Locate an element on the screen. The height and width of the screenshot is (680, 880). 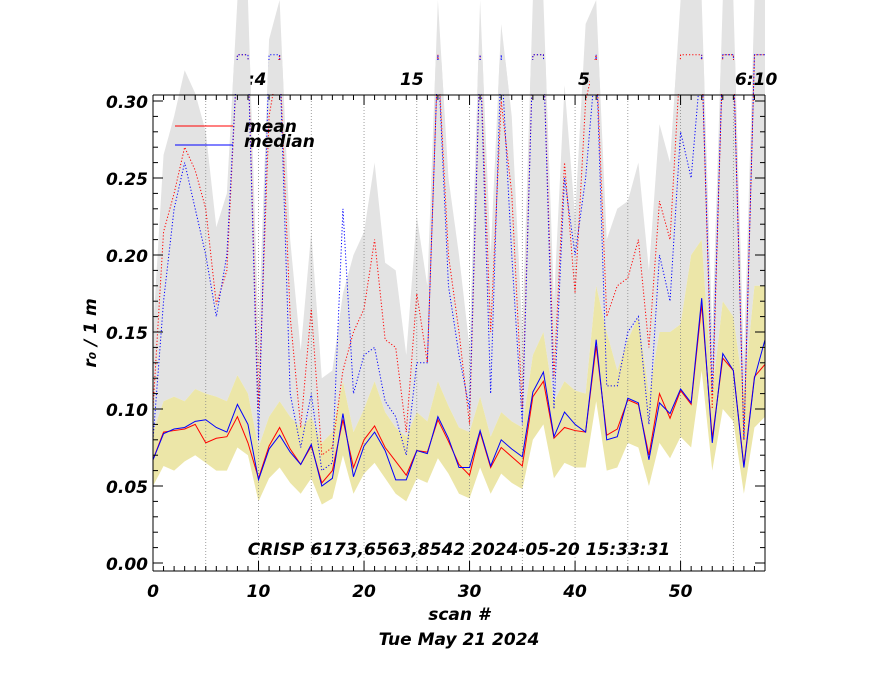
date-label: Tue May 21 2024 is located at coordinates (459, 640).